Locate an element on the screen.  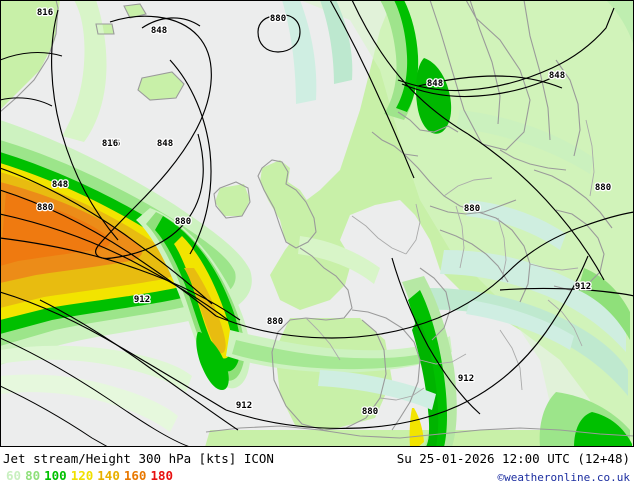
legend-value-140: 140 is located at coordinates (108, 475).